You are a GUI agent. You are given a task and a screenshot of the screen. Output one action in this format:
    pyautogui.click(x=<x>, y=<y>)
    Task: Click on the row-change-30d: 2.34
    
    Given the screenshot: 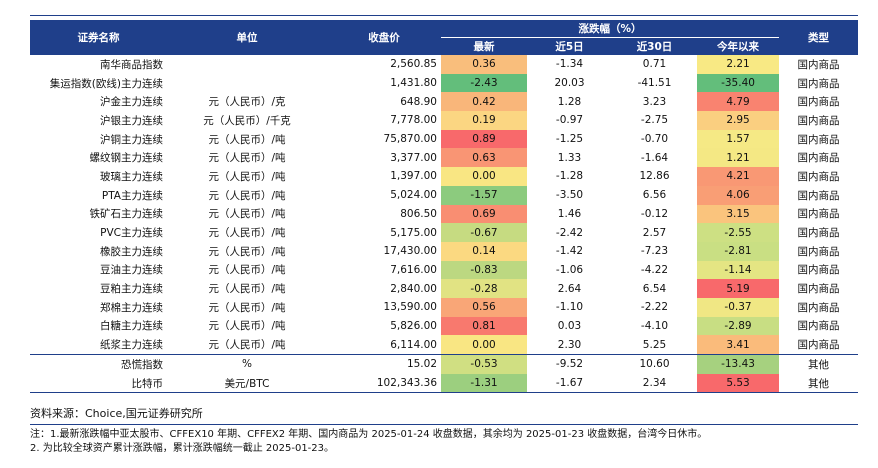 What is the action you would take?
    pyautogui.click(x=654, y=383)
    